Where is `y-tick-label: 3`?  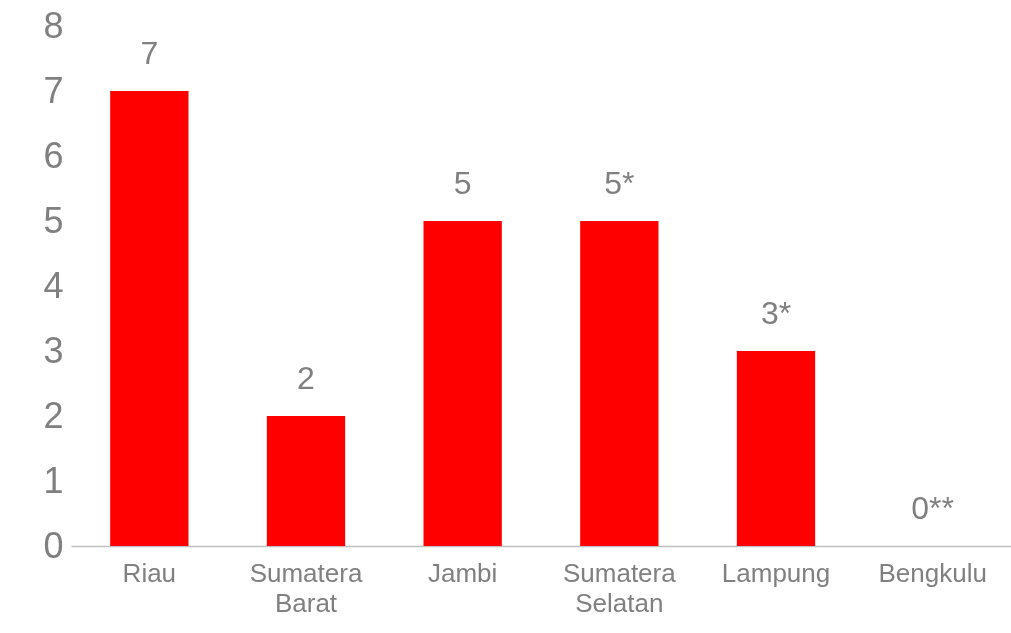 y-tick-label: 3 is located at coordinates (53, 350).